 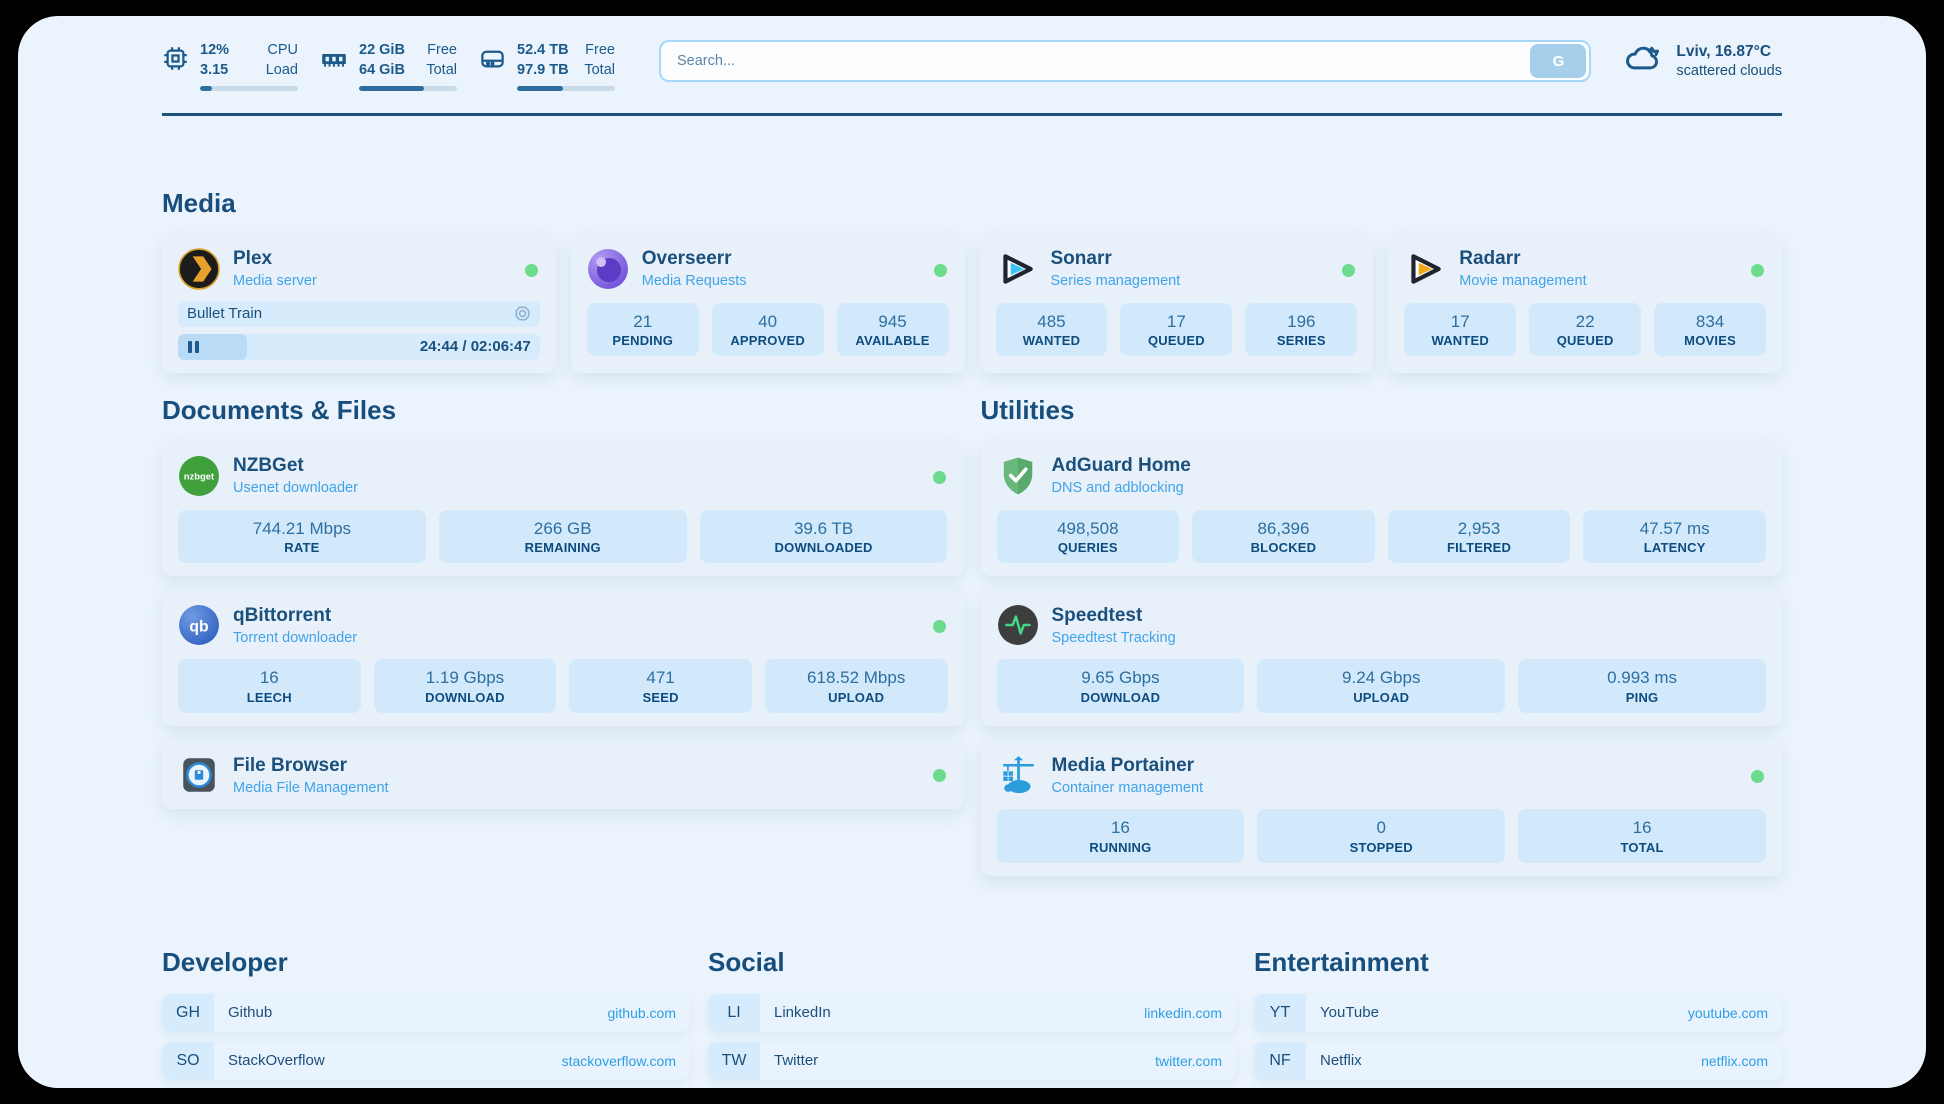 I want to click on link-row-netflix: NF Netflix netflix.com, so click(x=1518, y=1060).